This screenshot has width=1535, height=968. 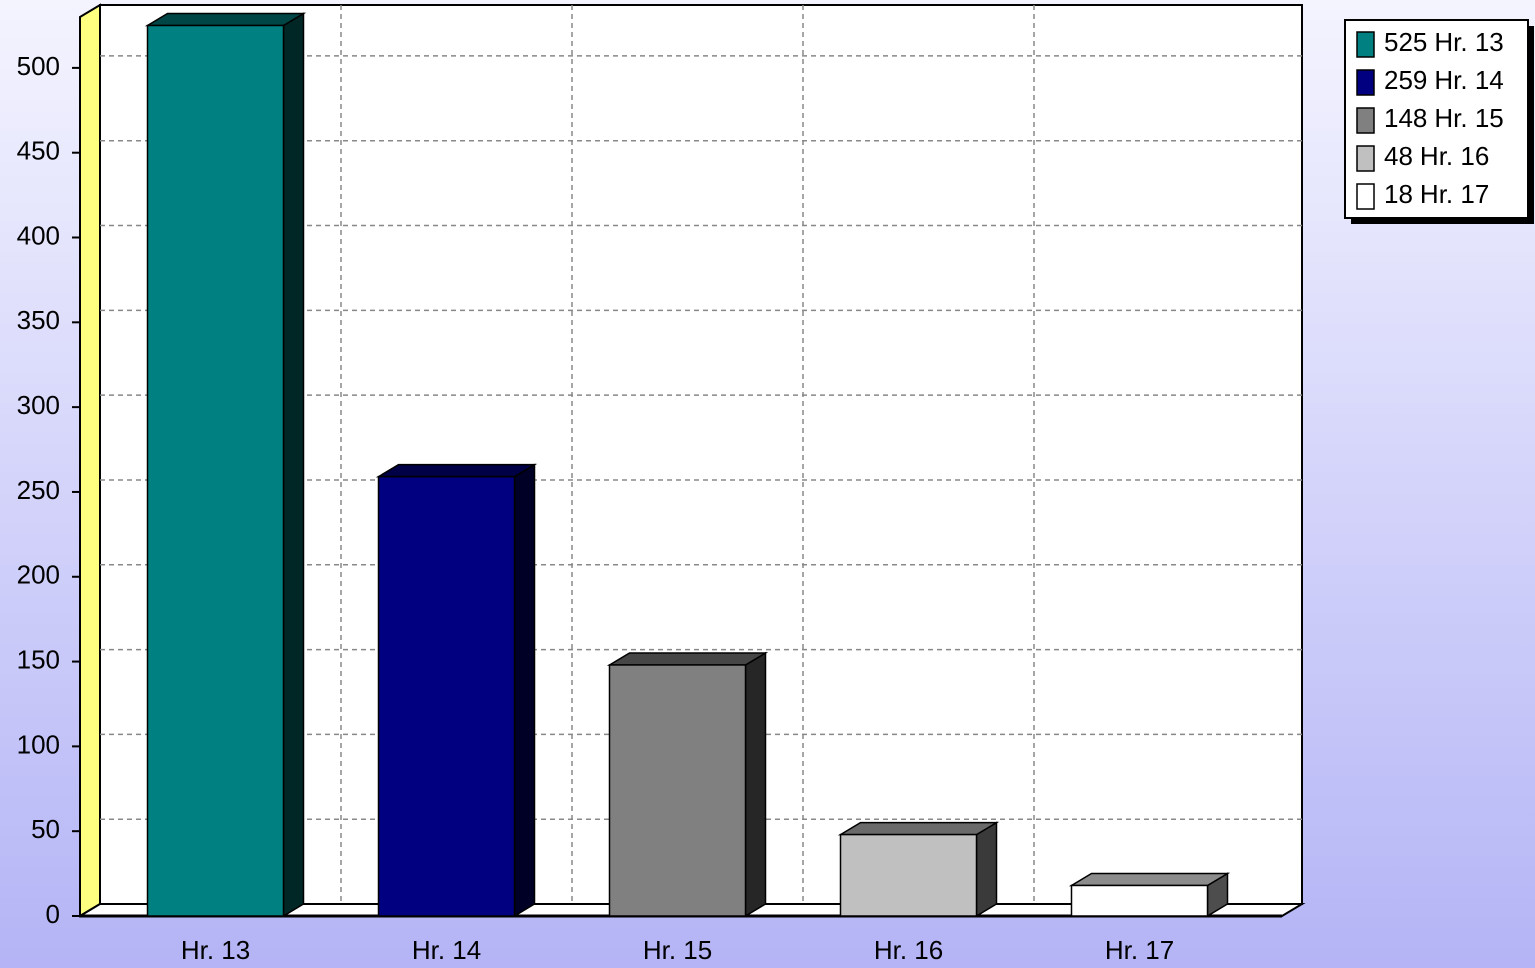 I want to click on left-wall, so click(x=90, y=460).